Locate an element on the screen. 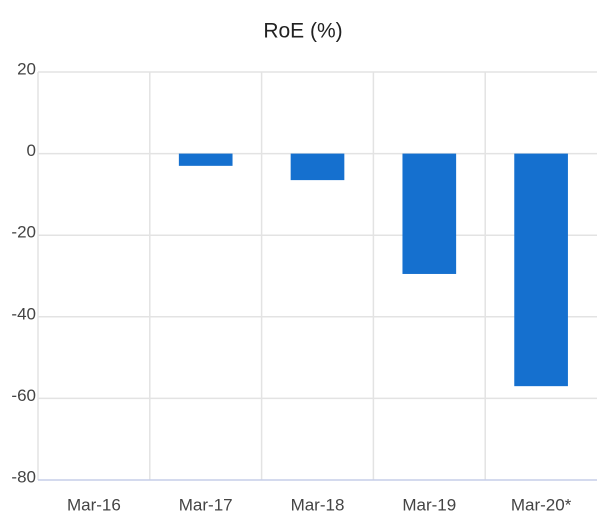 This screenshot has height=514, width=597. y-tick-label: -20 is located at coordinates (23, 232).